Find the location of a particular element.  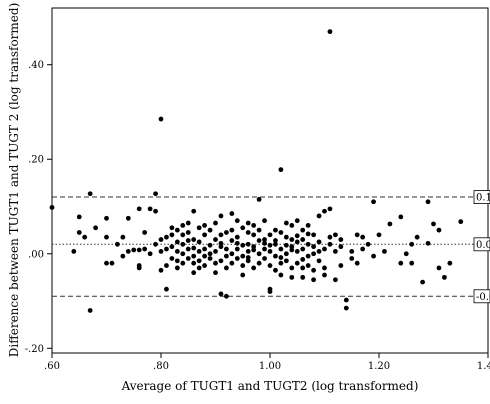

y-tick-label: .20 is located at coordinates (36, 160).